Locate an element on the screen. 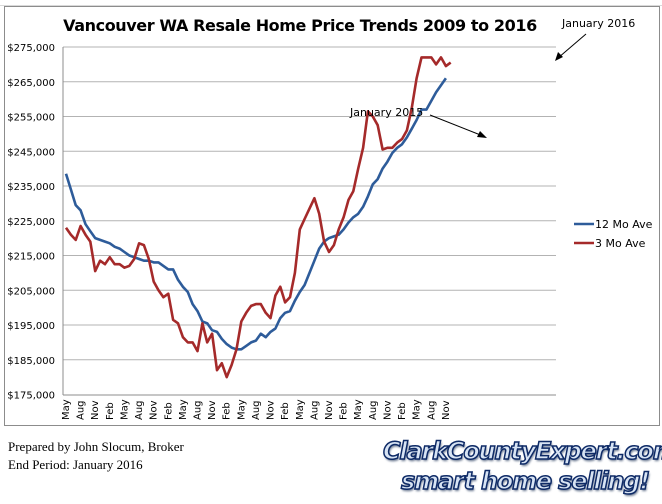  y-tick-label: $205,000 is located at coordinates (31, 291).